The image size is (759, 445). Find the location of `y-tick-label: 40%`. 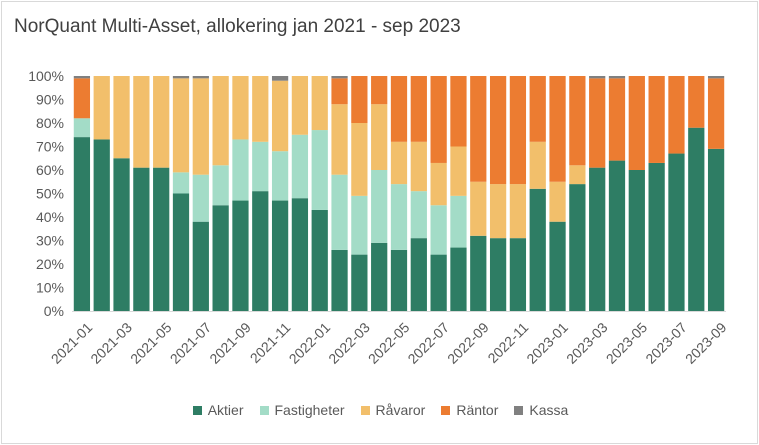

y-tick-label: 40% is located at coordinates (50, 217).